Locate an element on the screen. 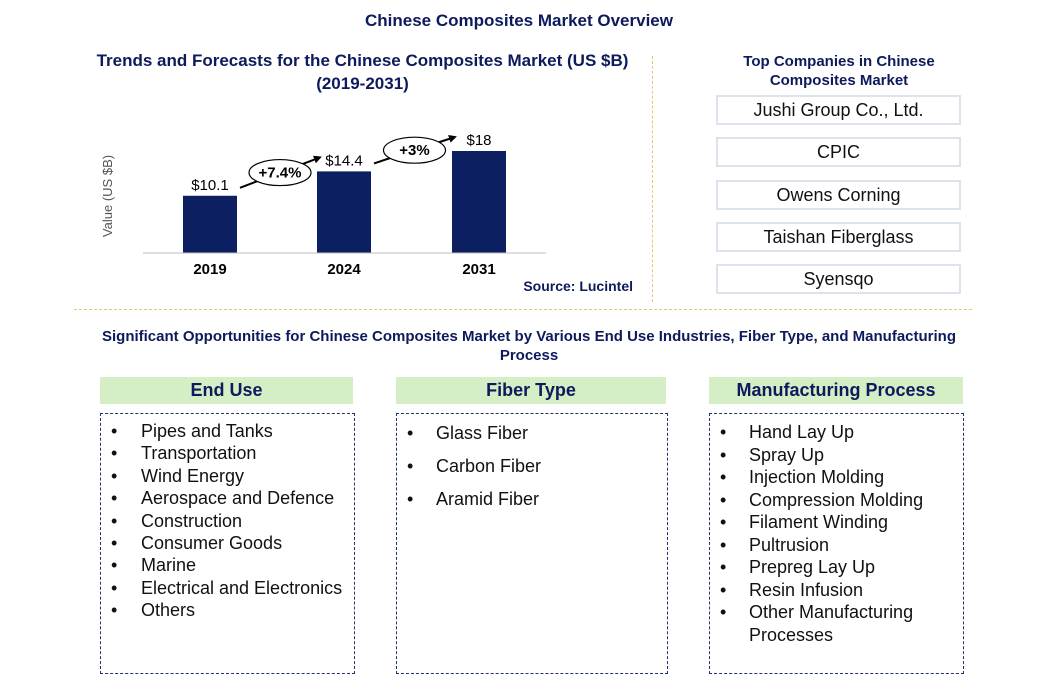 The height and width of the screenshot is (690, 1038). end-use-item: • Electrical and Electronics is located at coordinates (227, 588).